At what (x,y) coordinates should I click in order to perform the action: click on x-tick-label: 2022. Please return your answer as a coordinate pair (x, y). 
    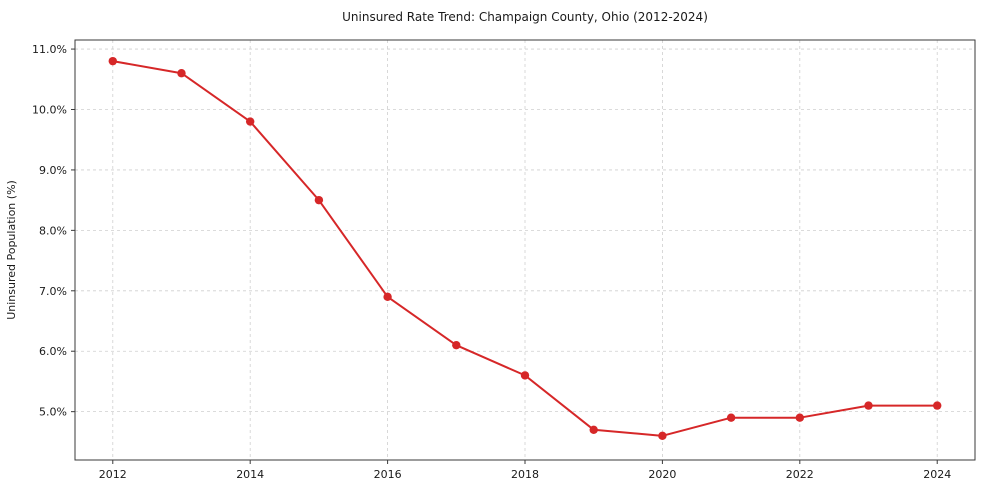
    Looking at the image, I should click on (800, 474).